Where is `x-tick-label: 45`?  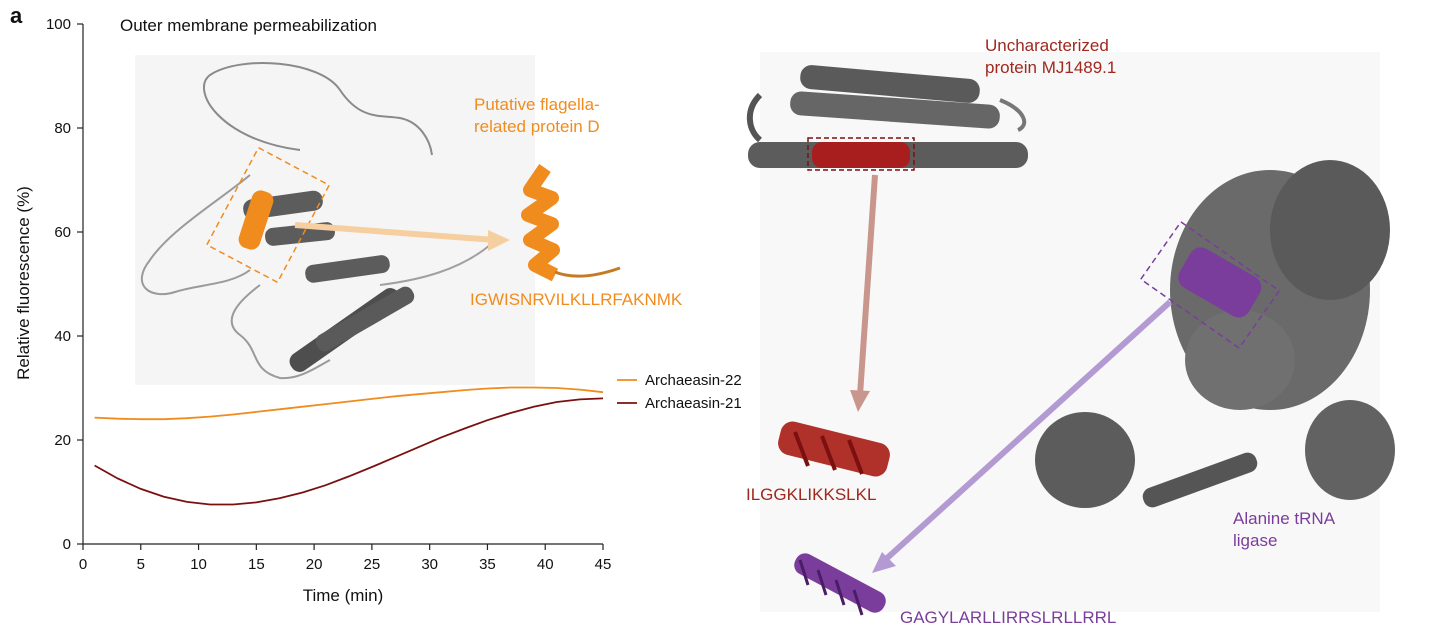 x-tick-label: 45 is located at coordinates (603, 564).